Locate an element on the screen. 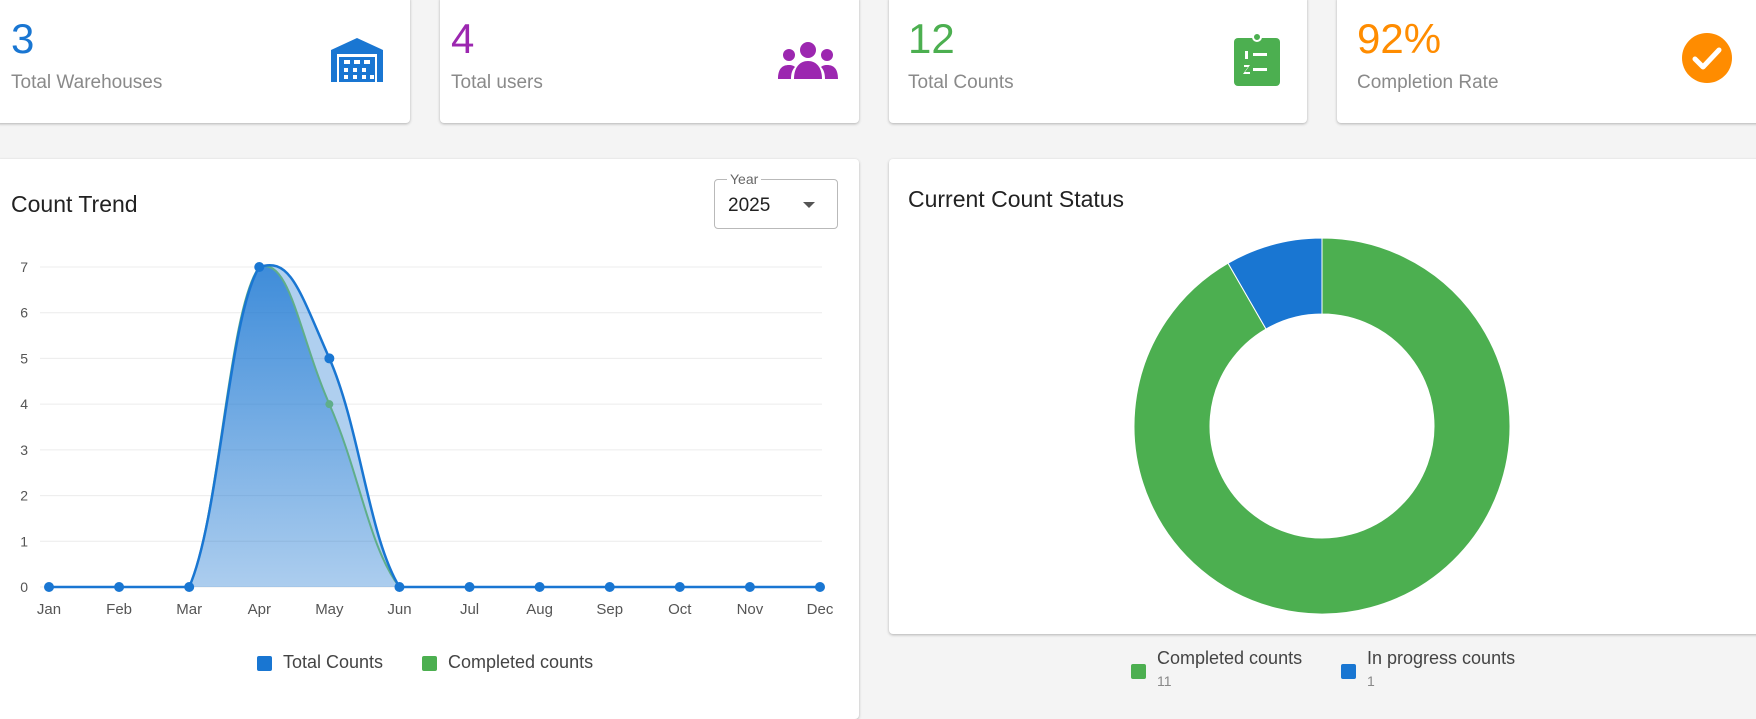 The image size is (1756, 719). y-tick-label: 4 is located at coordinates (24, 404).